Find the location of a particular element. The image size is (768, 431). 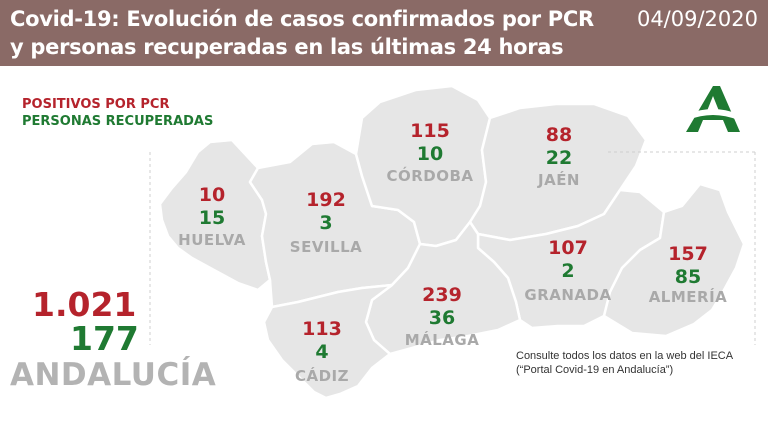

province-malaga: 239 36 MÁLAGA is located at coordinates (442, 317).